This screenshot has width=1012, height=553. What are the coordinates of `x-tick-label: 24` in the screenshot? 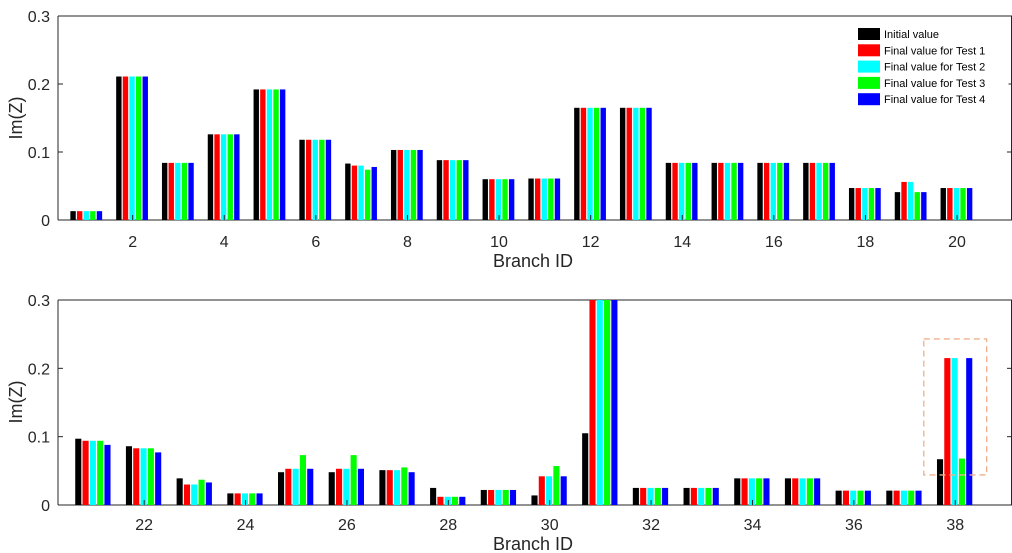 It's located at (246, 525).